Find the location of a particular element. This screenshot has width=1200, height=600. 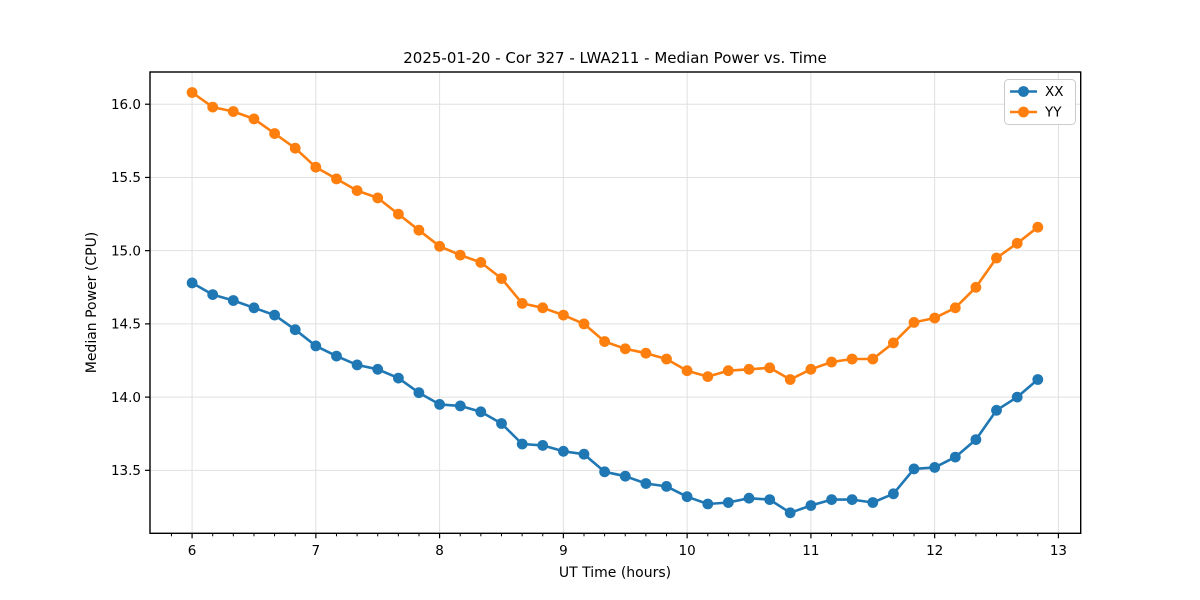

x-tick-label: 9 is located at coordinates (563, 551).